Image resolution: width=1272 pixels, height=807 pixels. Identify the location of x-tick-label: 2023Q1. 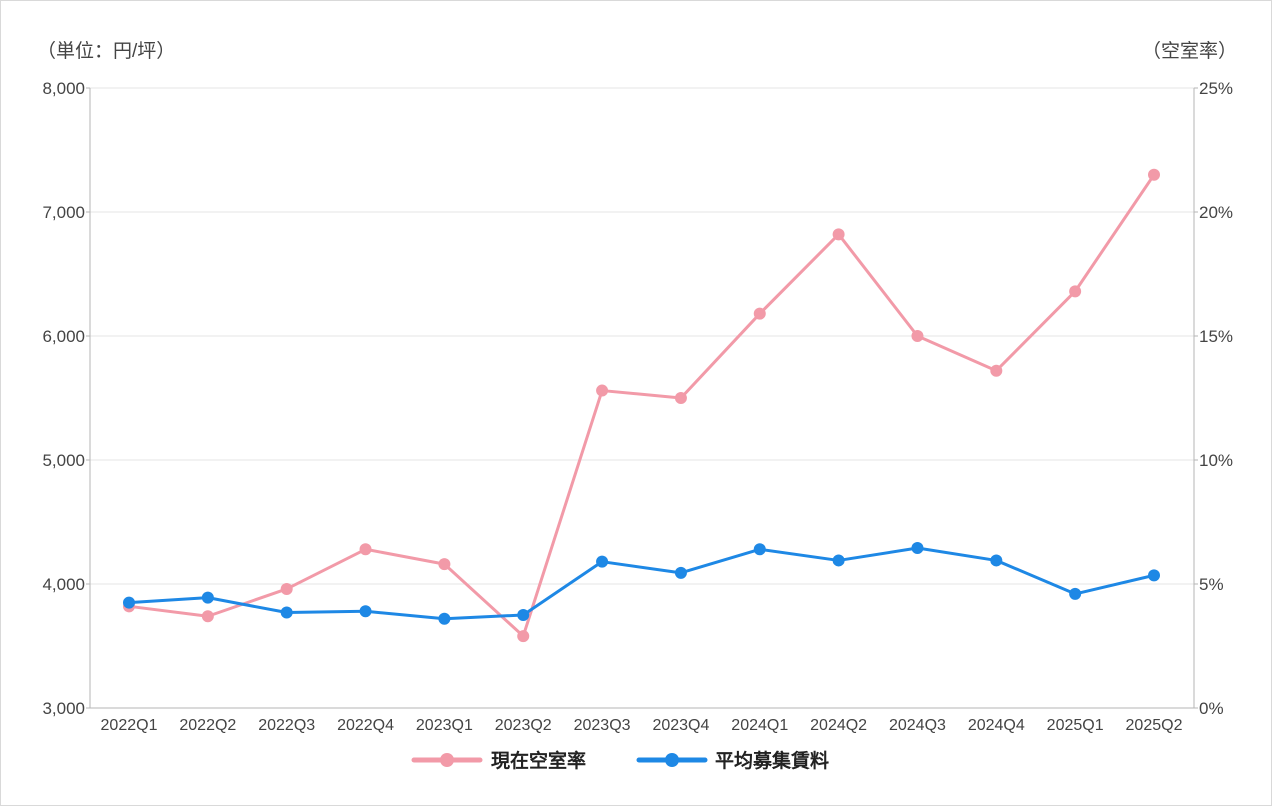
(444, 725).